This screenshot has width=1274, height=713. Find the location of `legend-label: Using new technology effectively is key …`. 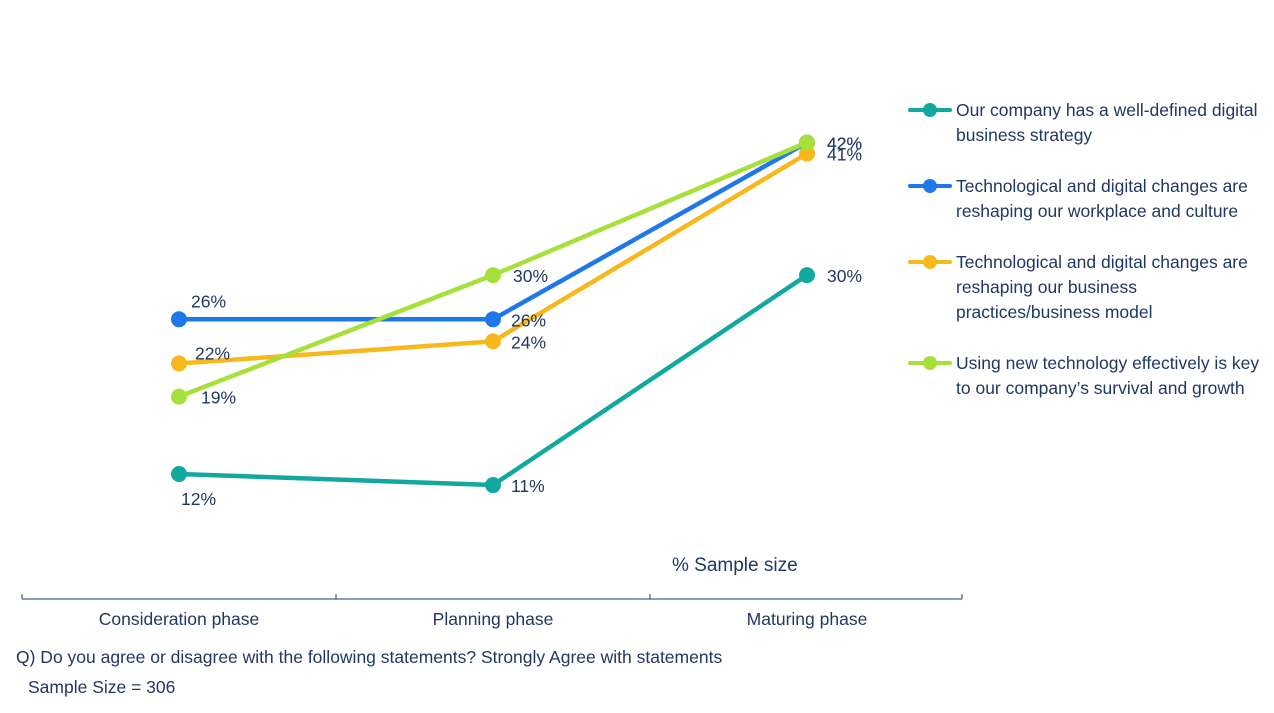

legend-label: Using new technology effectively is key … is located at coordinates (1108, 375).